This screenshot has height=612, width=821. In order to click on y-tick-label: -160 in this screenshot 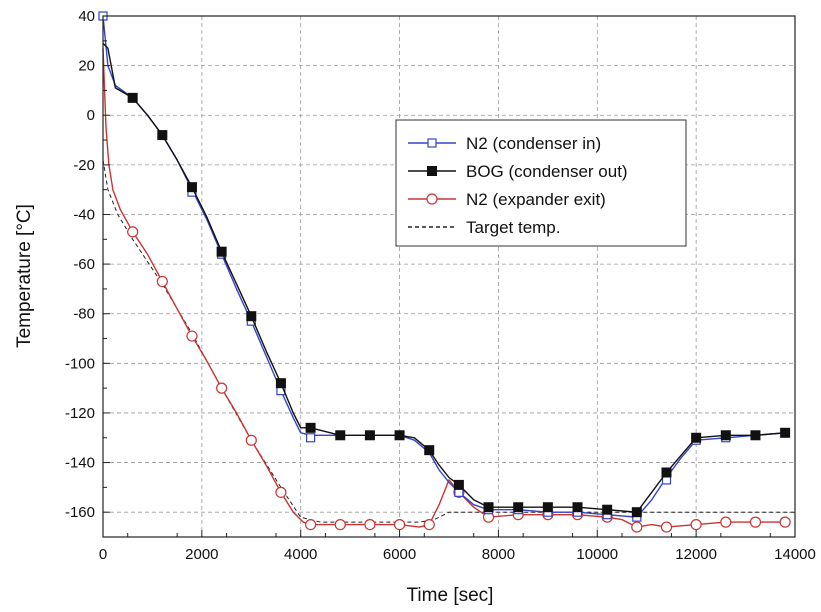, I will do `click(80, 512)`.